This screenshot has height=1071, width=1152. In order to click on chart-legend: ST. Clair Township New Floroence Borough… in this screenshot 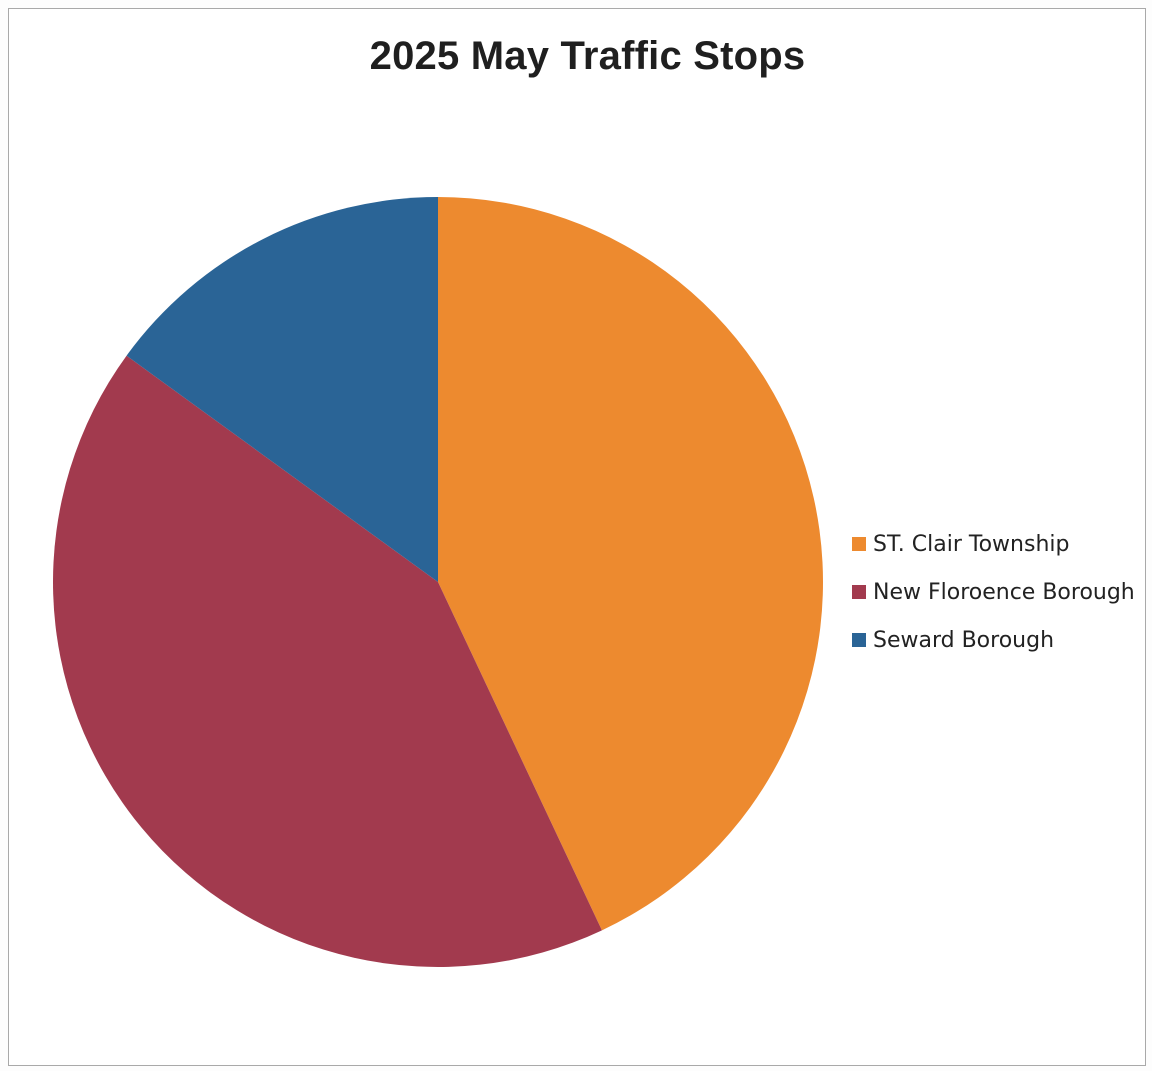, I will do `click(993, 592)`.